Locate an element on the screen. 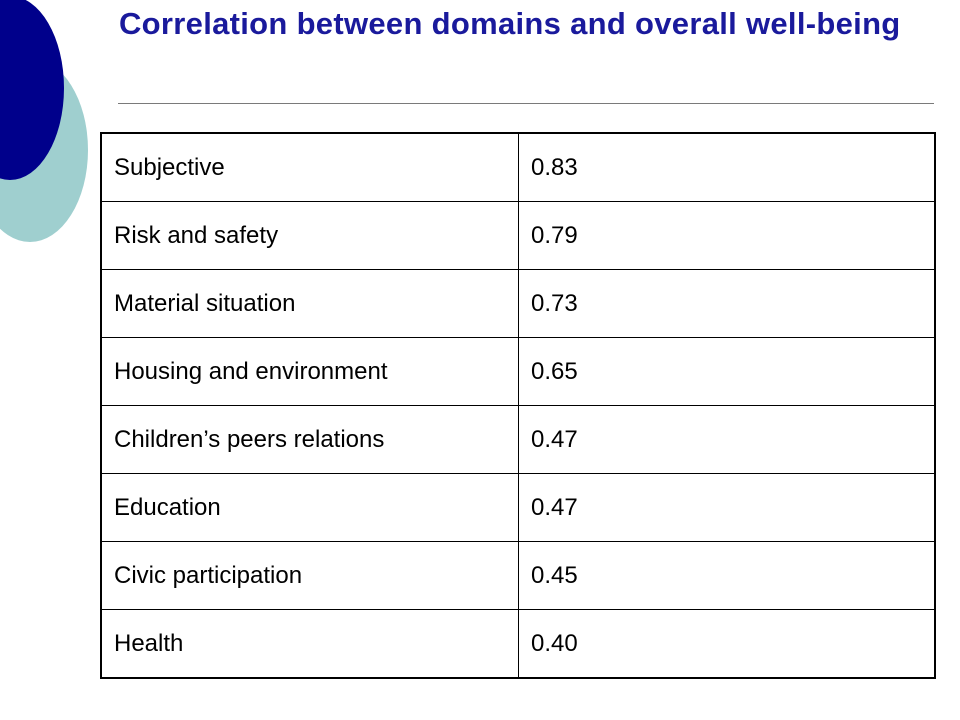 This screenshot has width=960, height=720. table-row: Children’s peers relations 0.47 is located at coordinates (518, 439).